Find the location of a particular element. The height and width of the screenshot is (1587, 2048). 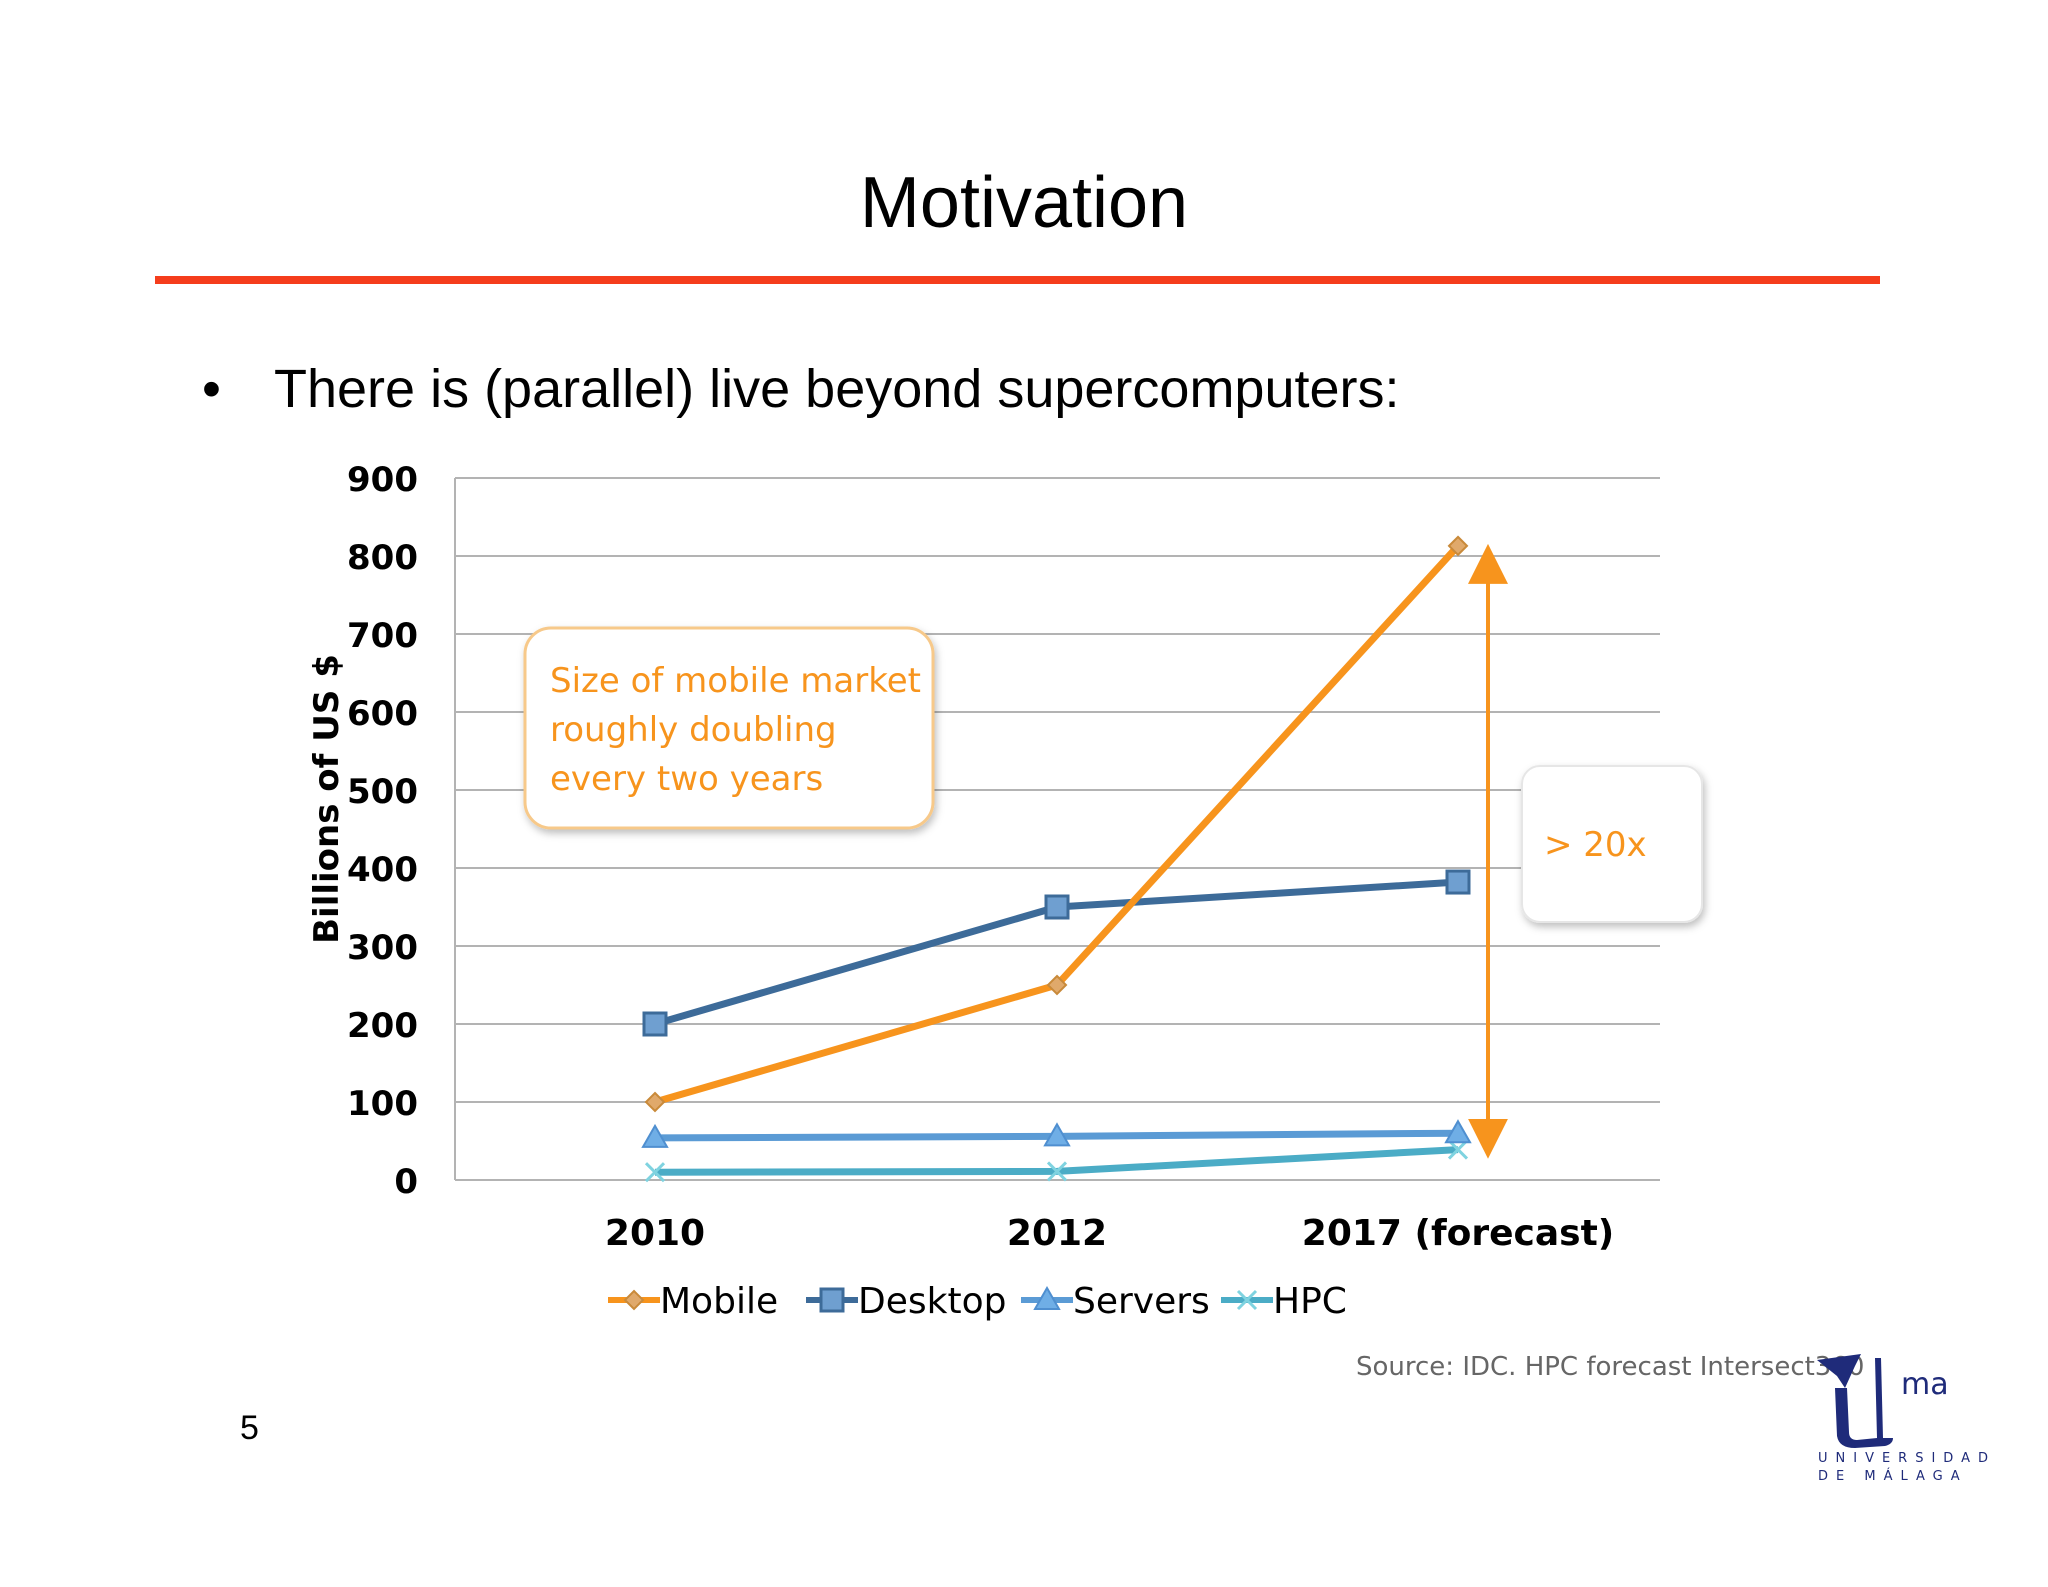

y-tick-label: 0 is located at coordinates (406, 1182).